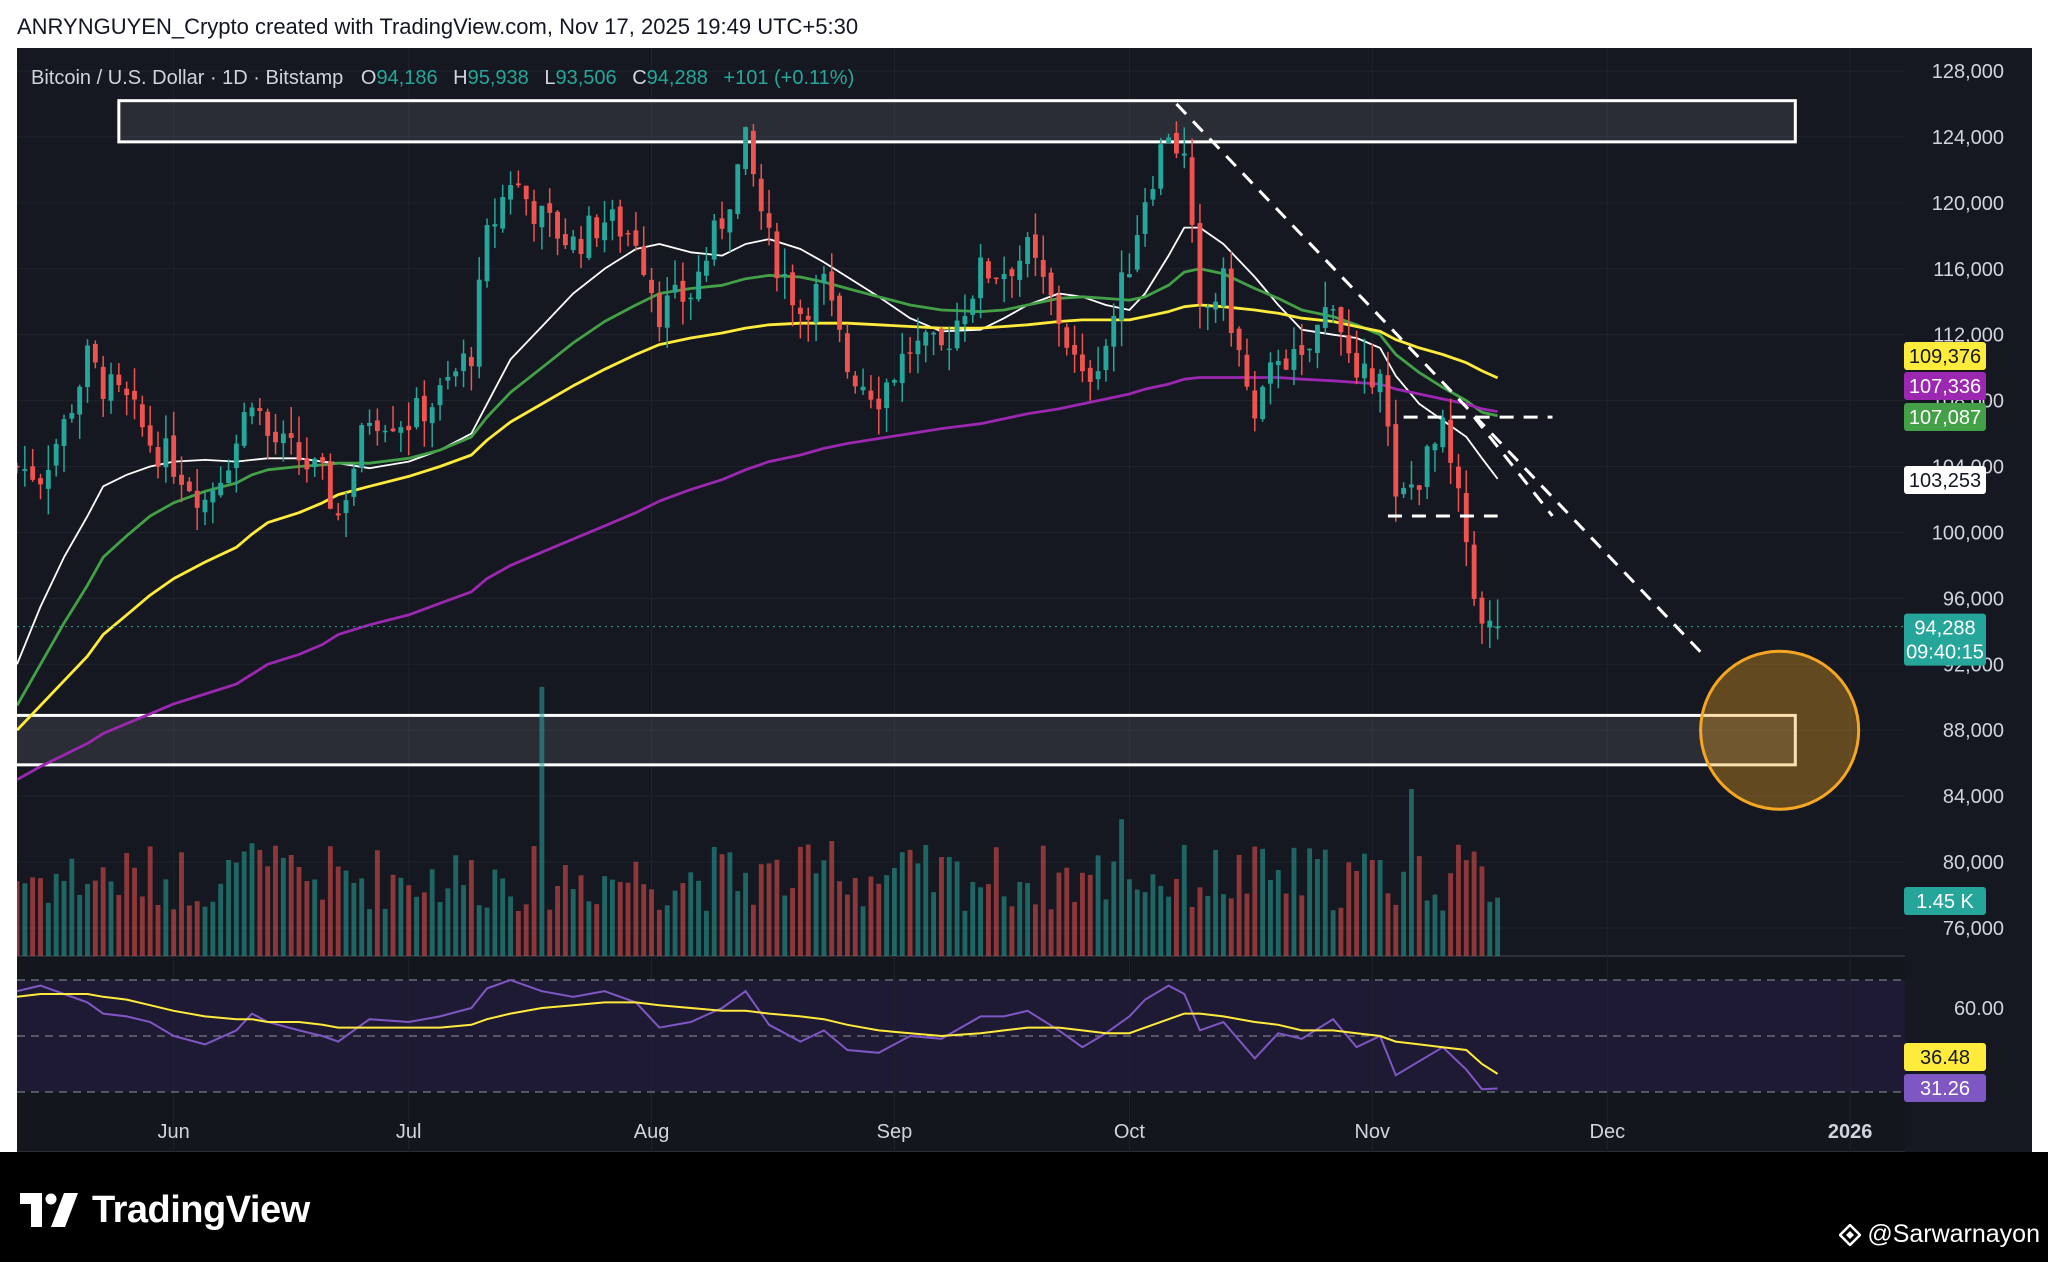  I want to click on y-tick-label: 100,000, so click(1968, 533).